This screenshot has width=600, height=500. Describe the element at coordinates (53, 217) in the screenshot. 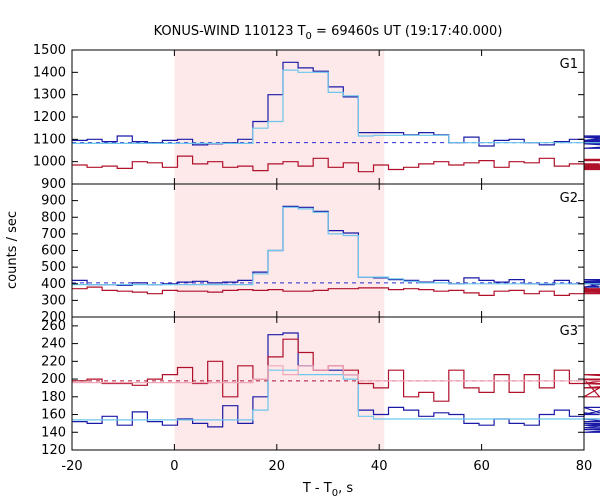

I see `y-tick-label: 800` at that location.